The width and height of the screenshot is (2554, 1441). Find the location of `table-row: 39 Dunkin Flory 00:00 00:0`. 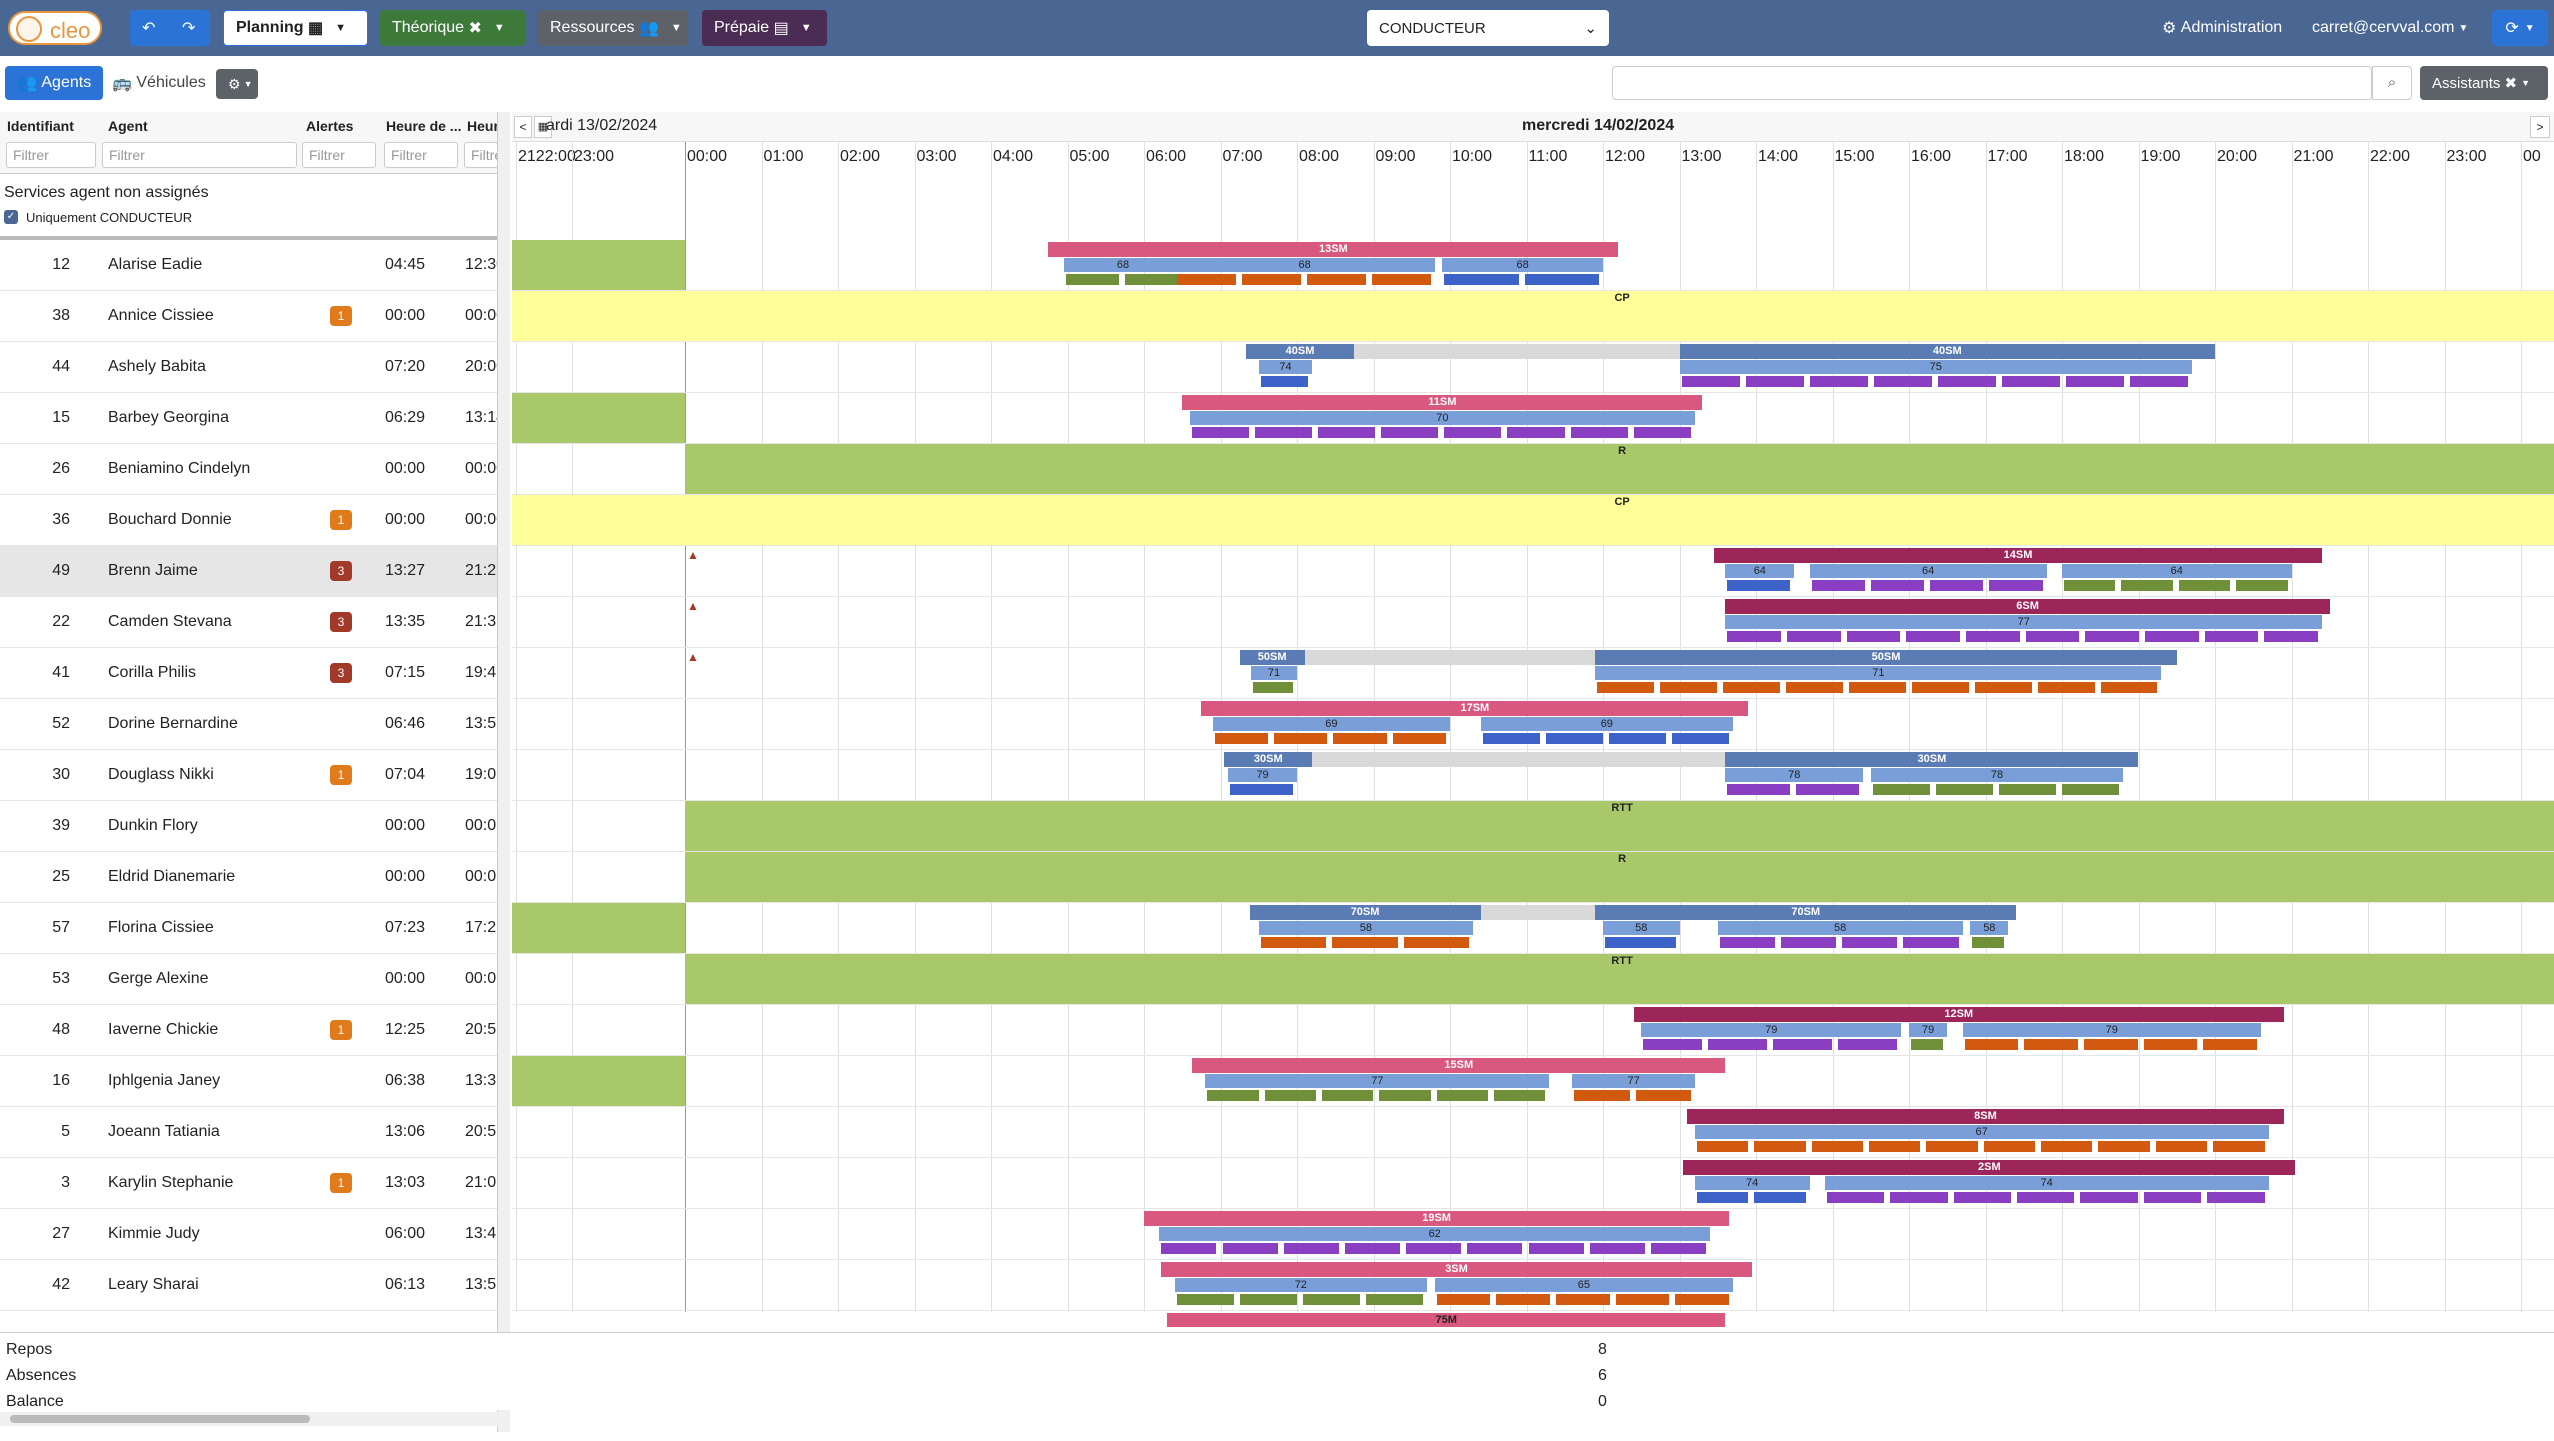

table-row: 39 Dunkin Flory 00:00 00:0 is located at coordinates (248, 826).